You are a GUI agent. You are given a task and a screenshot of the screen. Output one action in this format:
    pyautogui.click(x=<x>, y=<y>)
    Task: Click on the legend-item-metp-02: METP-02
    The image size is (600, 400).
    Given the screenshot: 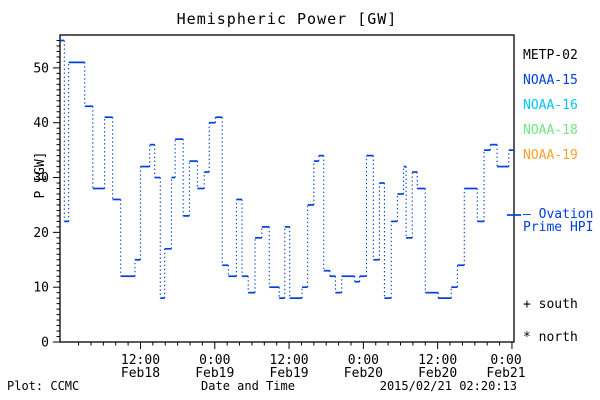 What is the action you would take?
    pyautogui.click(x=550, y=55)
    